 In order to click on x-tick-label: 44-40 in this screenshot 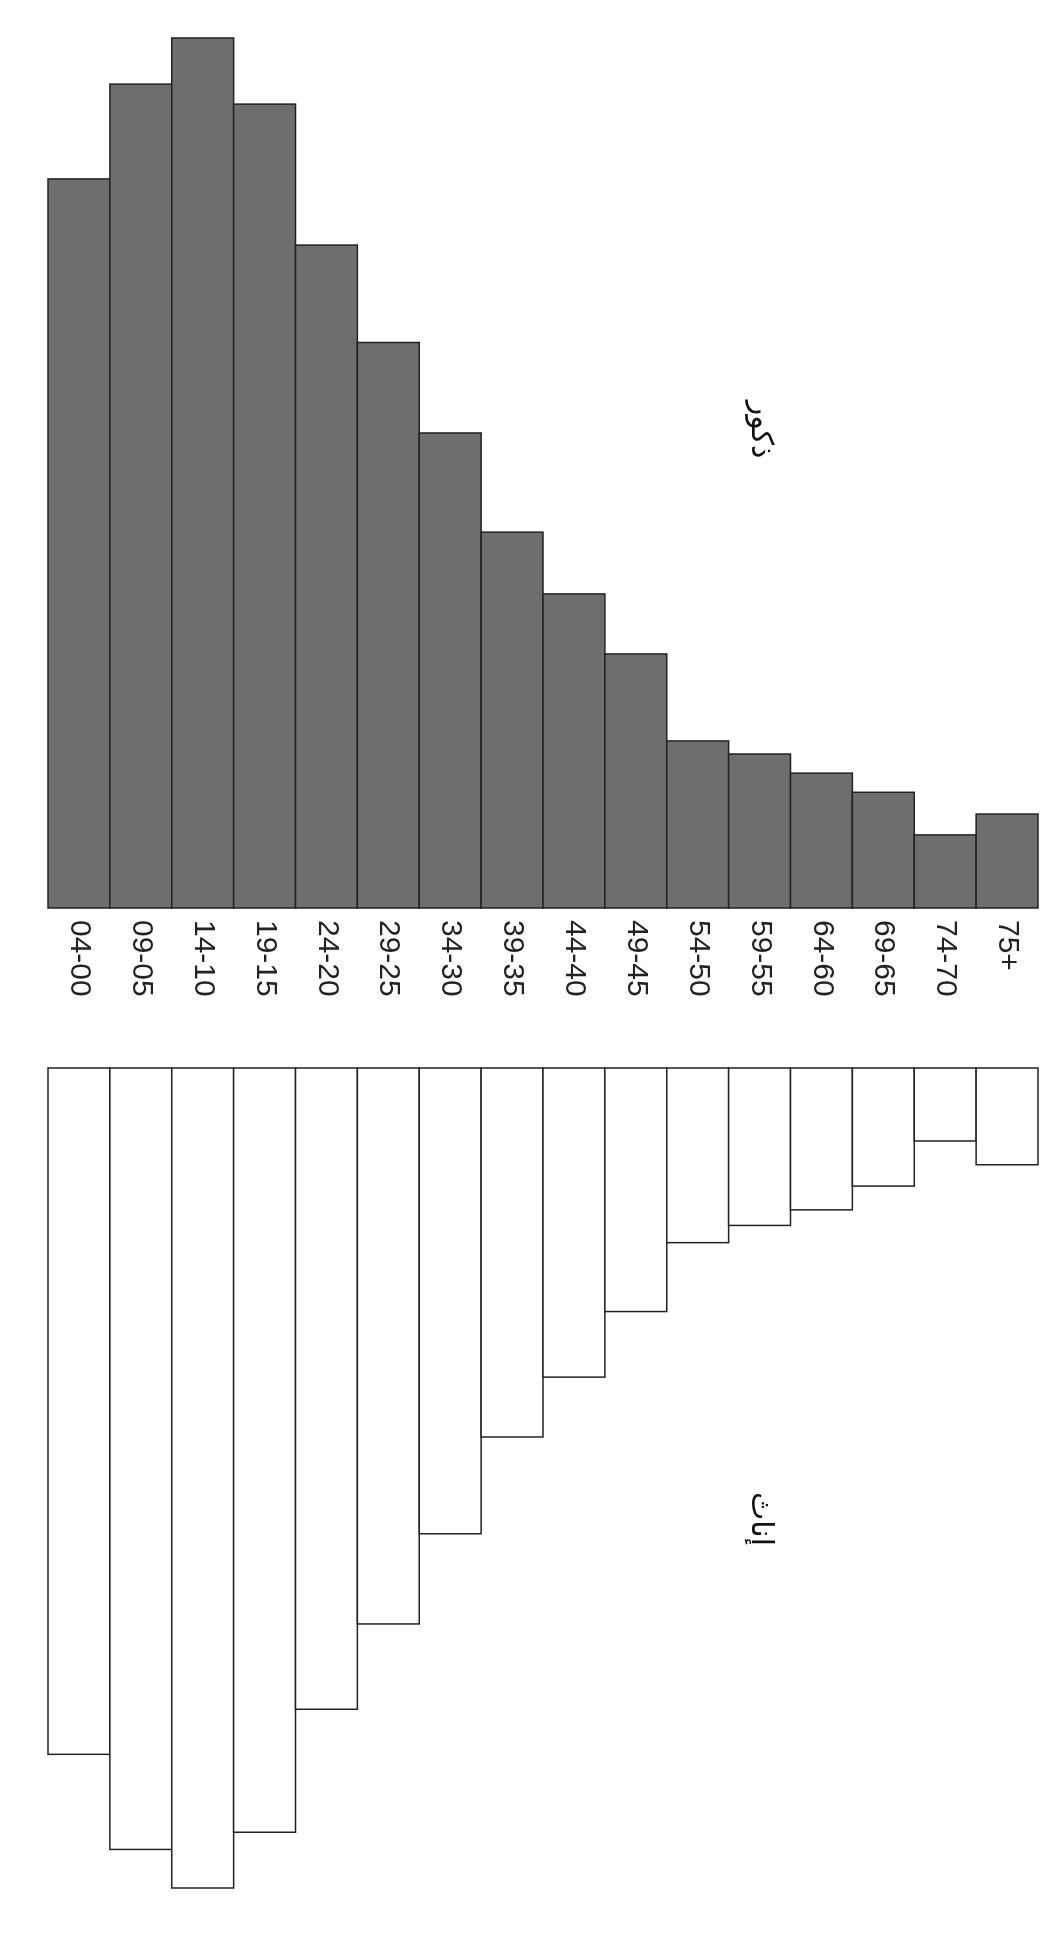, I will do `click(577, 958)`.